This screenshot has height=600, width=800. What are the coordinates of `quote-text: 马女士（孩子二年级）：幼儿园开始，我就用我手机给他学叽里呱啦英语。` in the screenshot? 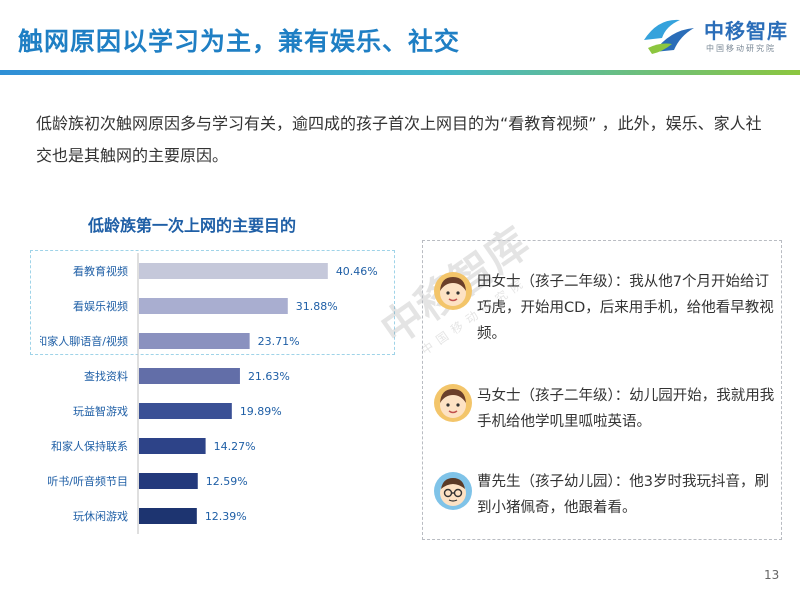 It's located at (626, 409).